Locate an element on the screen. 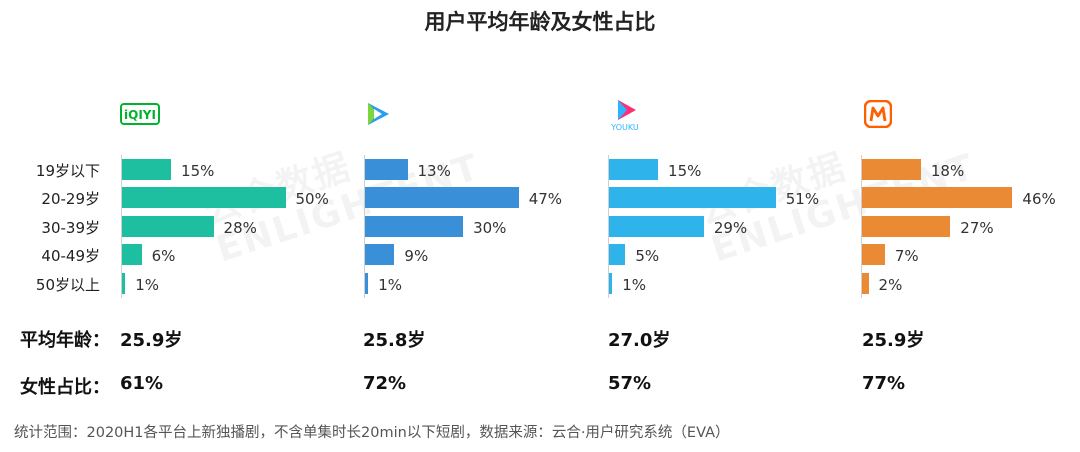  data-label: 9% is located at coordinates (416, 256).